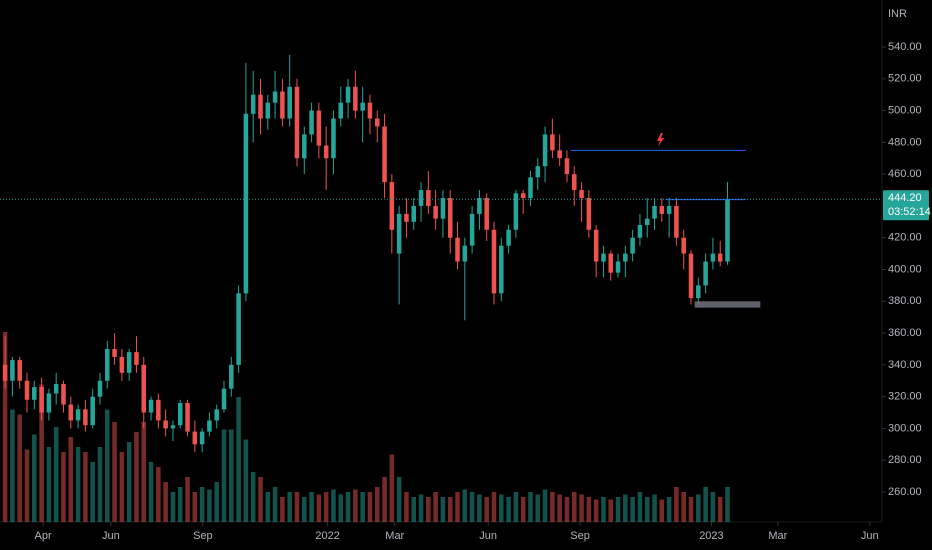  What do you see at coordinates (777, 536) in the screenshot?
I see `x-tick-label: Mar` at bounding box center [777, 536].